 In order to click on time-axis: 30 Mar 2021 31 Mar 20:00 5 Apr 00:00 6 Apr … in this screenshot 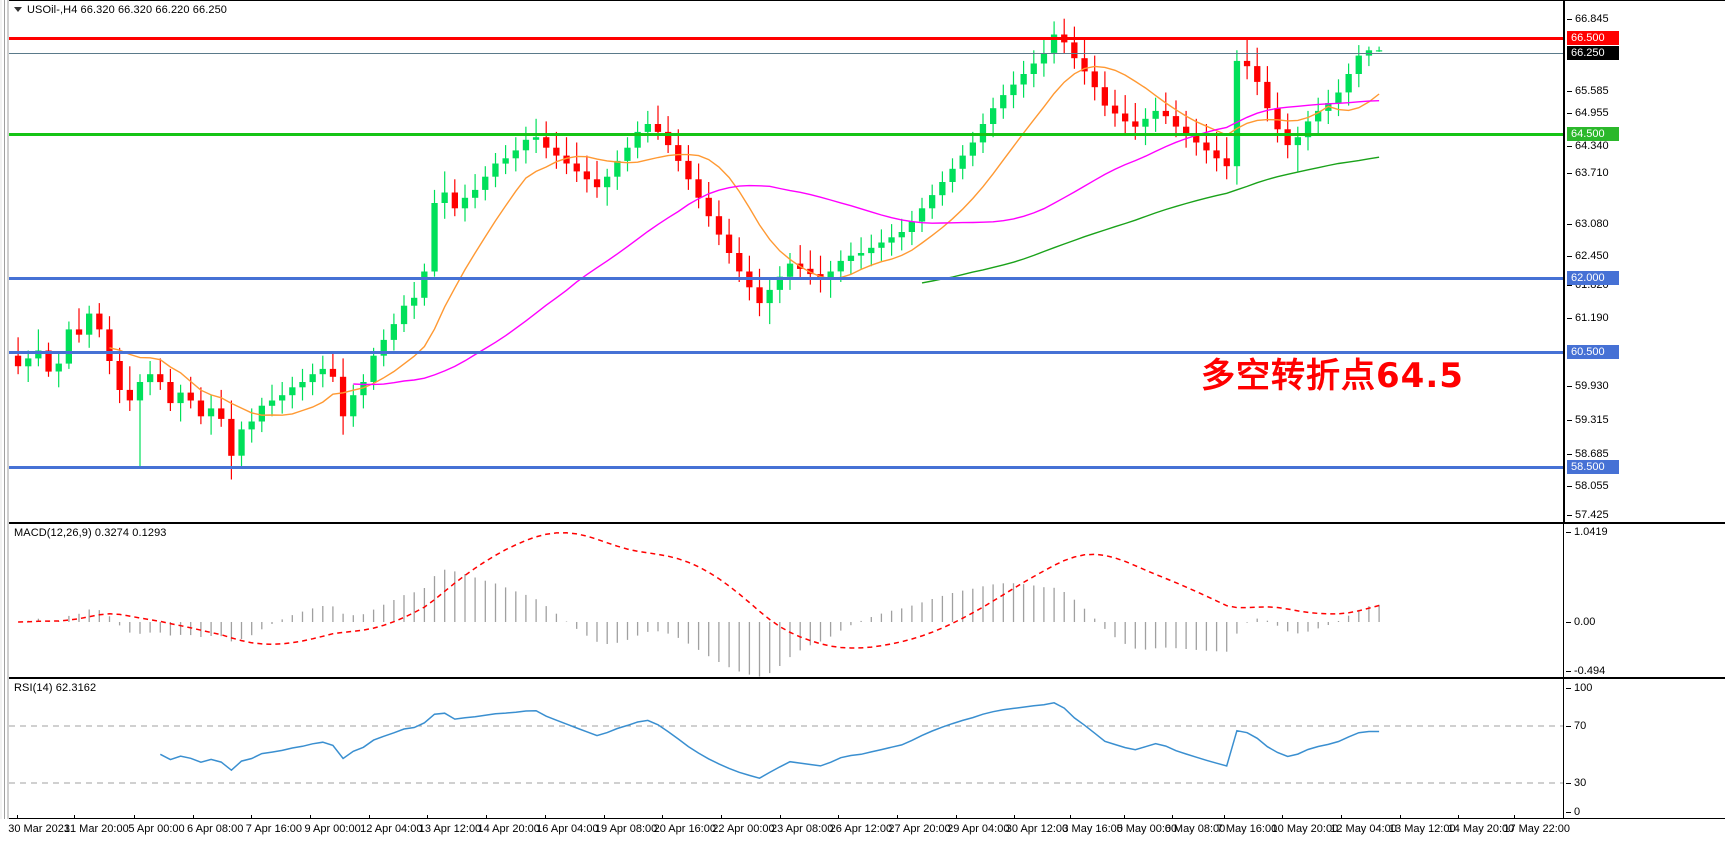, I will do `click(866, 828)`.